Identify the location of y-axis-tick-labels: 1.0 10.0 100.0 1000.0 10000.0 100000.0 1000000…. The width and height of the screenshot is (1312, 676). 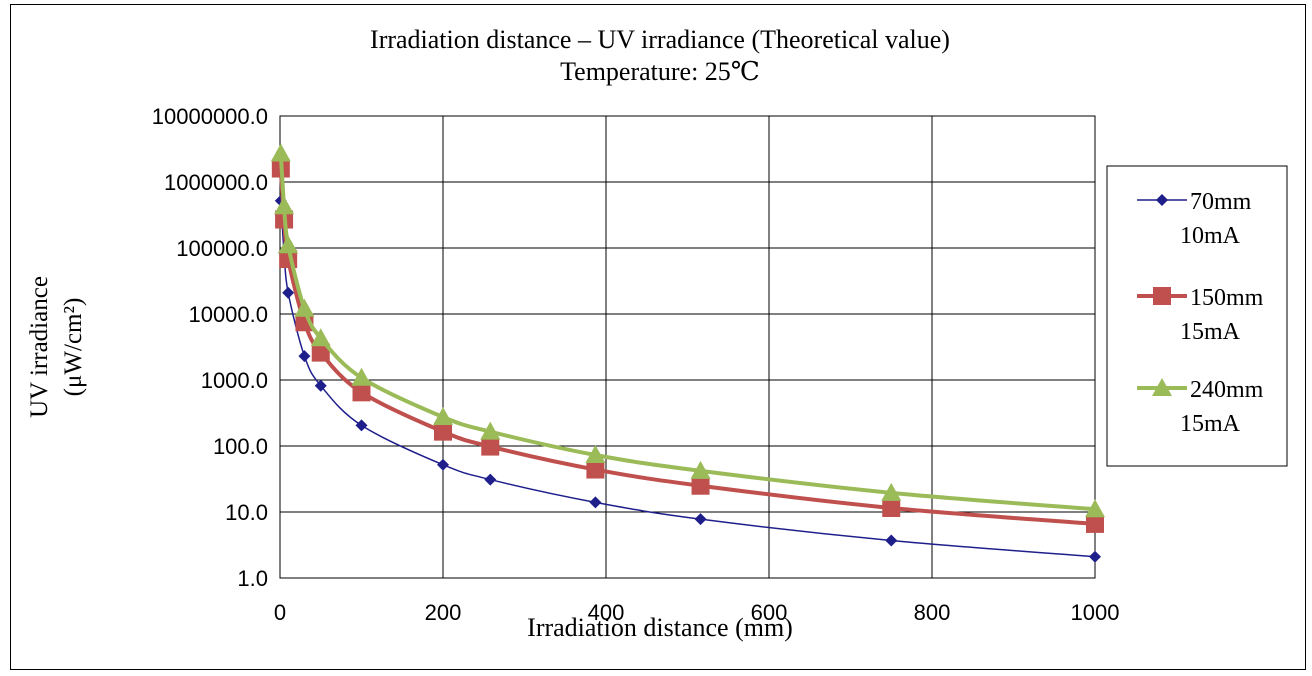
(210, 347).